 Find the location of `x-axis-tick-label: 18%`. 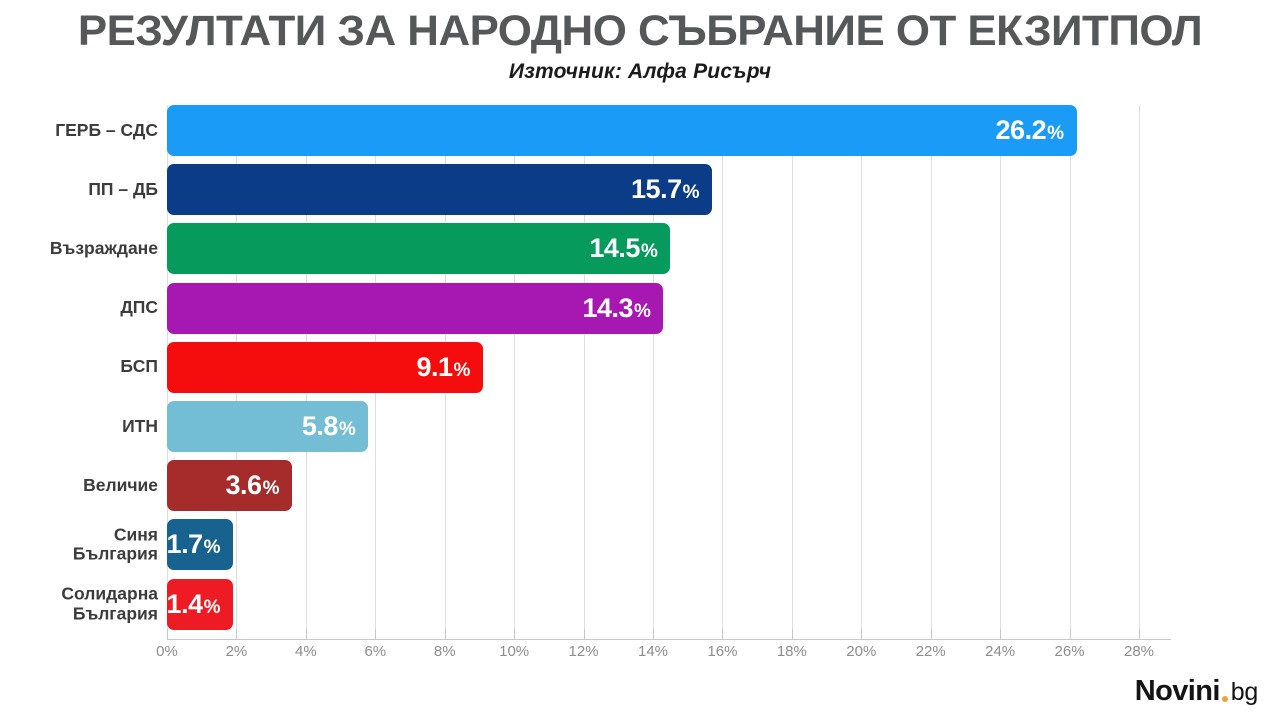

x-axis-tick-label: 18% is located at coordinates (791, 651).